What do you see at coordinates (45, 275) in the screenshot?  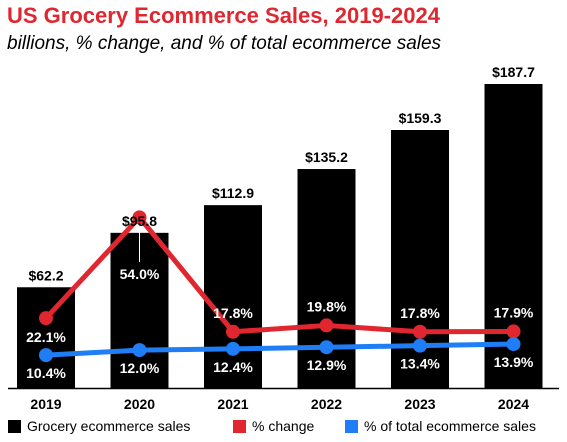 I see `bar-label-2019: $62.2` at bounding box center [45, 275].